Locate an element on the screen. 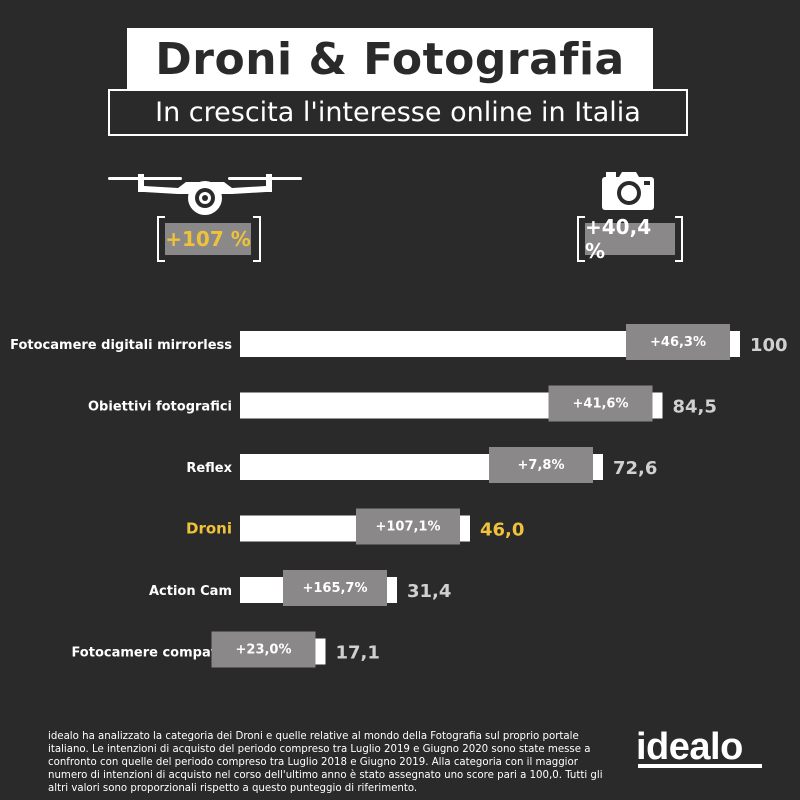 The width and height of the screenshot is (800, 800). growth-label: +107,1% is located at coordinates (407, 527).